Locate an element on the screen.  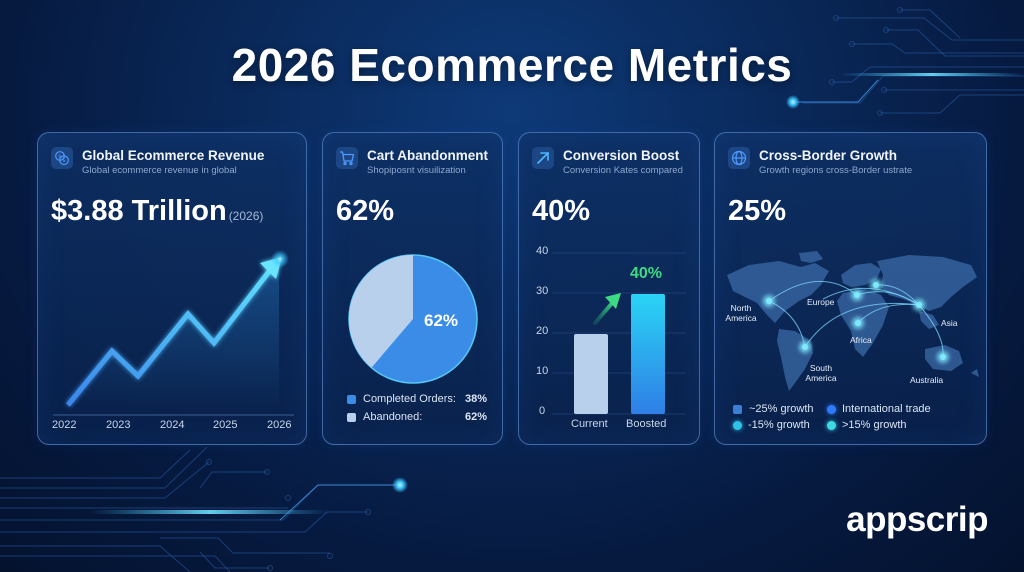
region-label-europe: Europe is located at coordinates (821, 302).